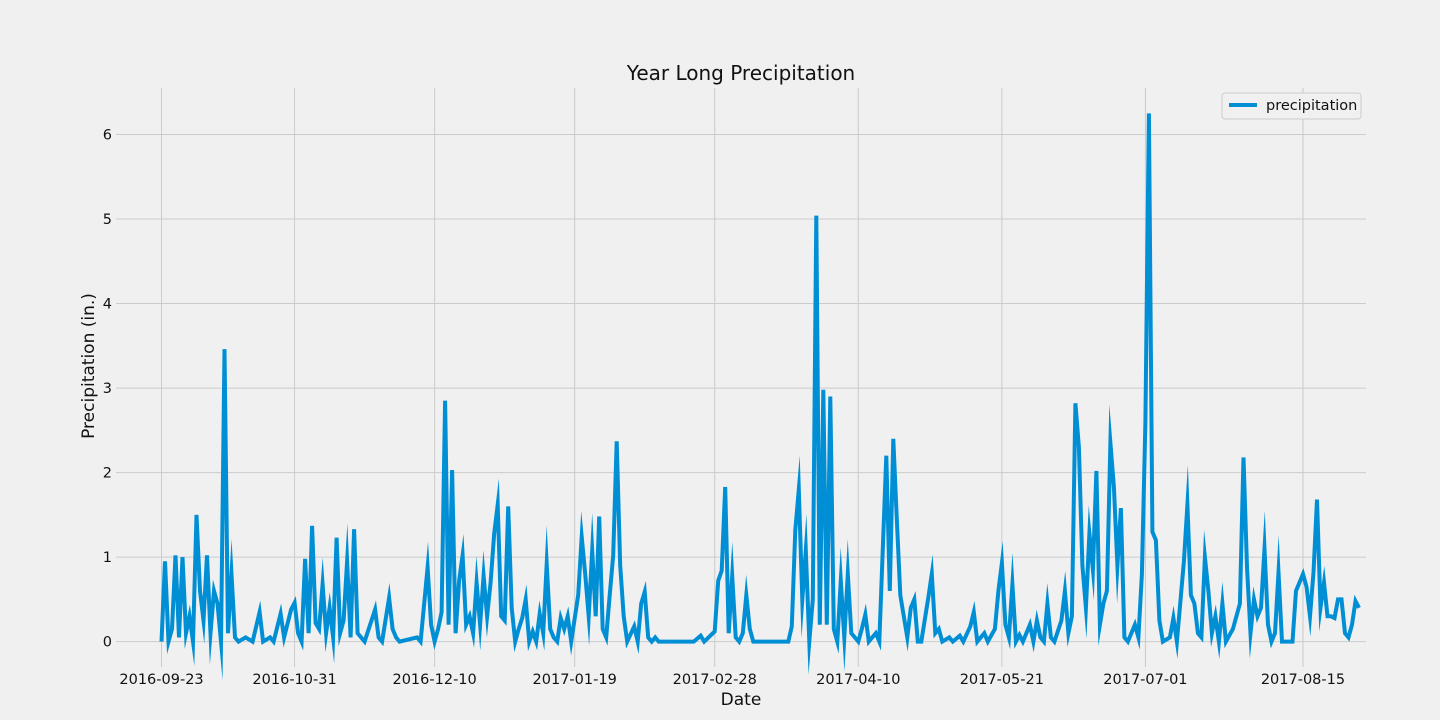 This screenshot has height=720, width=1440. Describe the element at coordinates (107, 558) in the screenshot. I see `y-tick-label: 1` at that location.